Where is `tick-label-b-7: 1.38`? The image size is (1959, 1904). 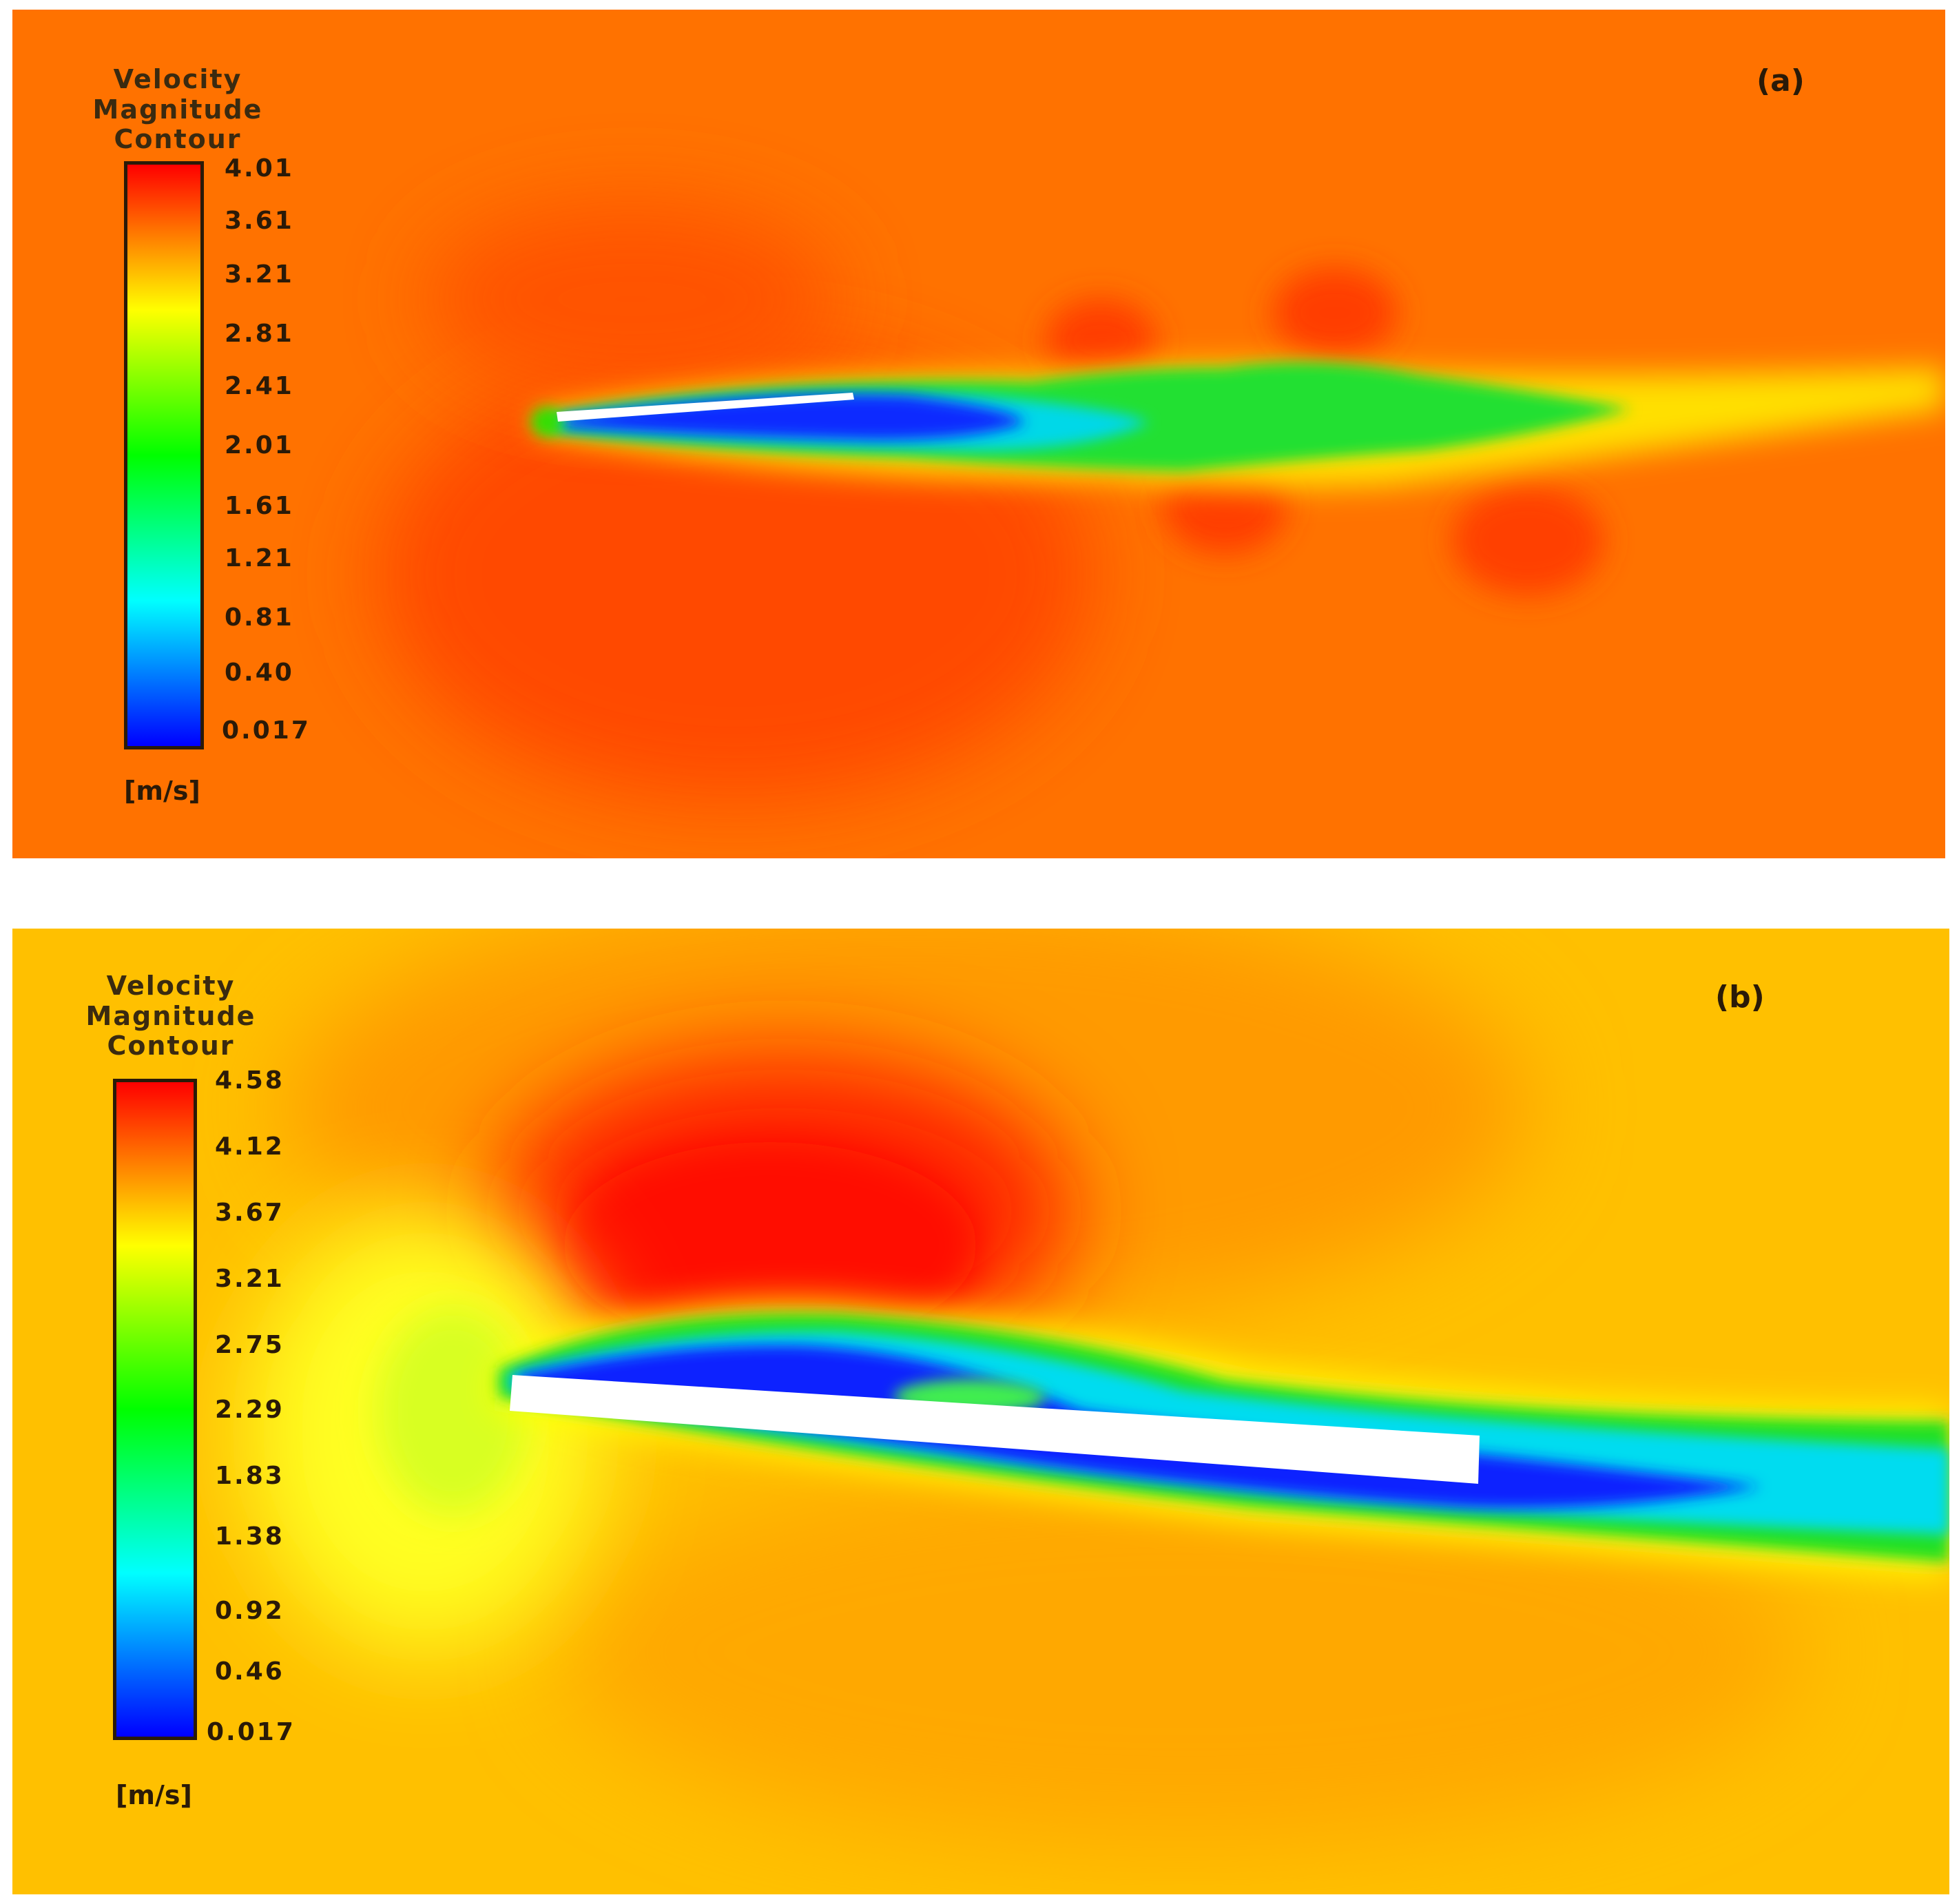
tick-label-b-7: 1.38 is located at coordinates (249, 1536).